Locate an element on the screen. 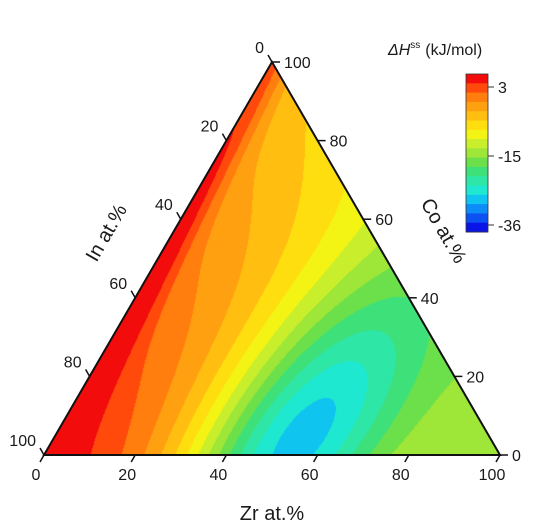  right-tick-label: 80 is located at coordinates (339, 142).